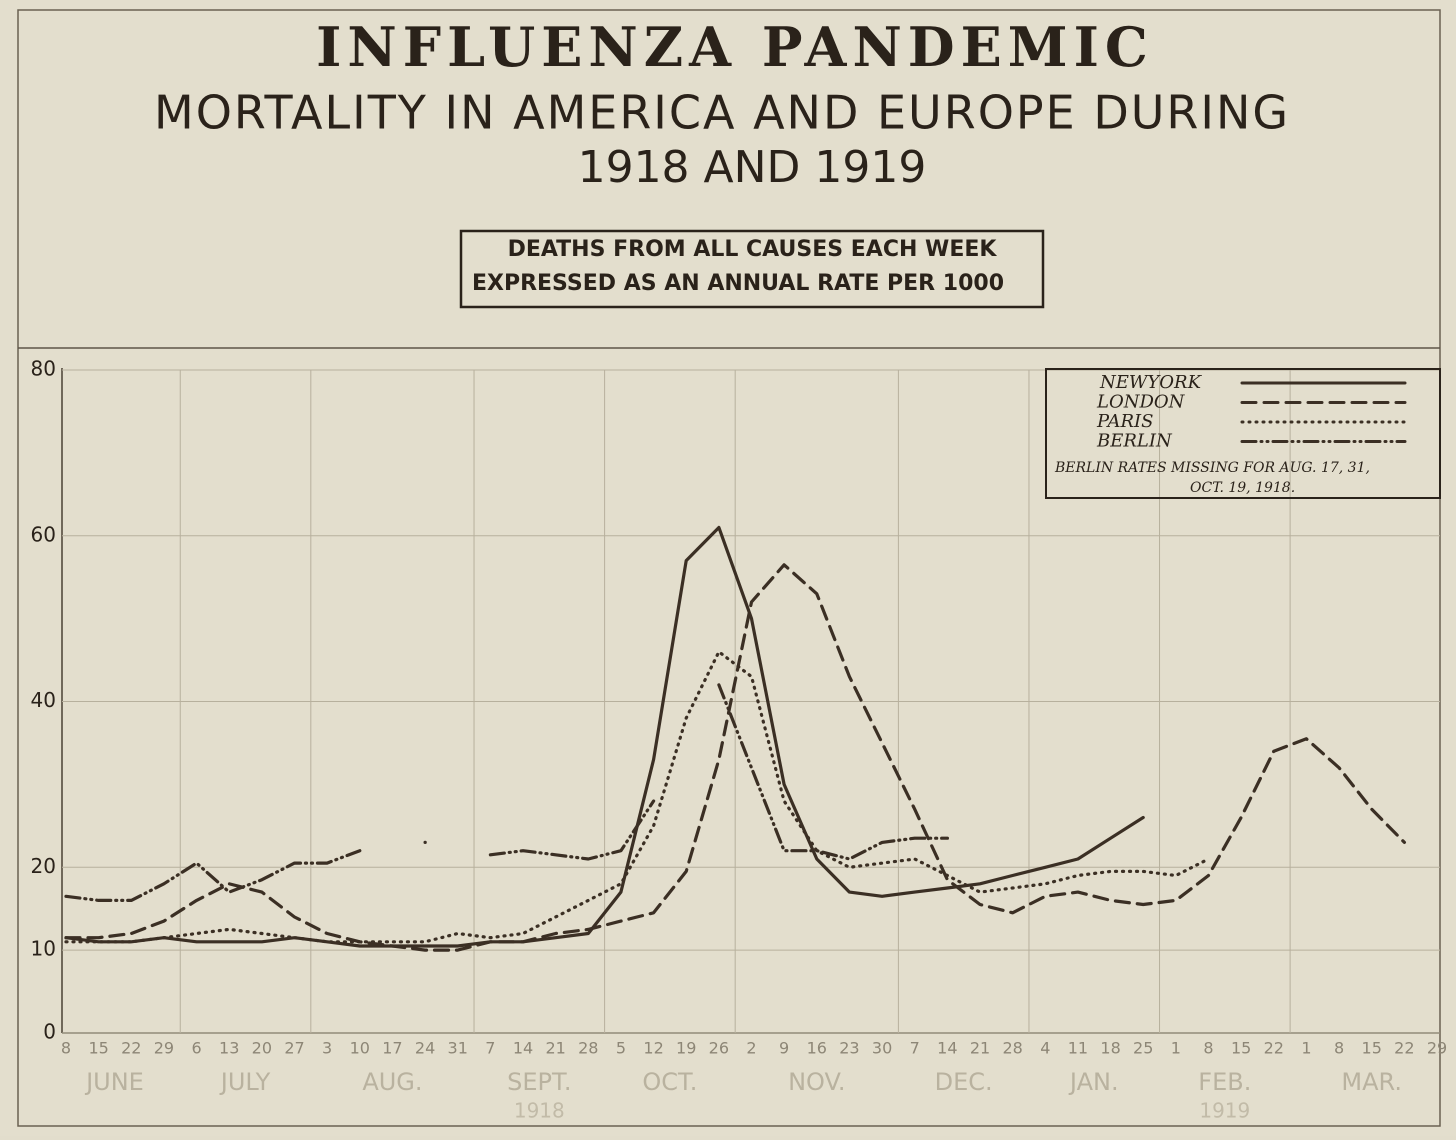 This screenshot has width=1456, height=1140. What do you see at coordinates (506, 792) in the screenshot?
I see `series-line` at bounding box center [506, 792].